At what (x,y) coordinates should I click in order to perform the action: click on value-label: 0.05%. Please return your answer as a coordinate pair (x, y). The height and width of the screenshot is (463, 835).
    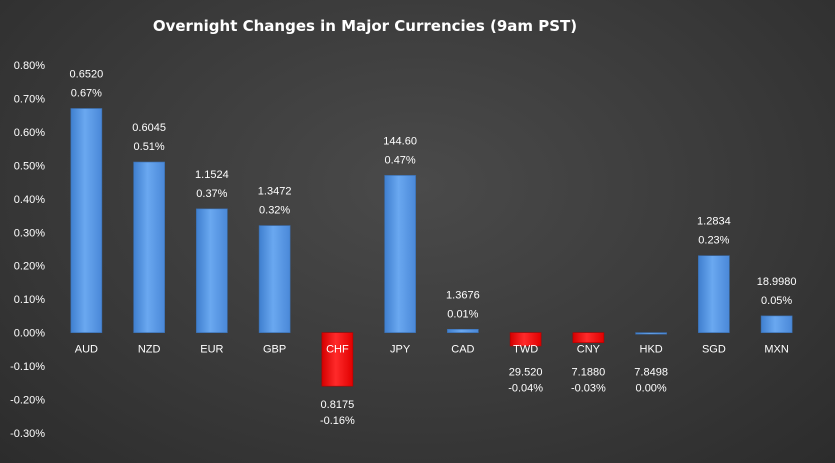
    Looking at the image, I should click on (776, 301).